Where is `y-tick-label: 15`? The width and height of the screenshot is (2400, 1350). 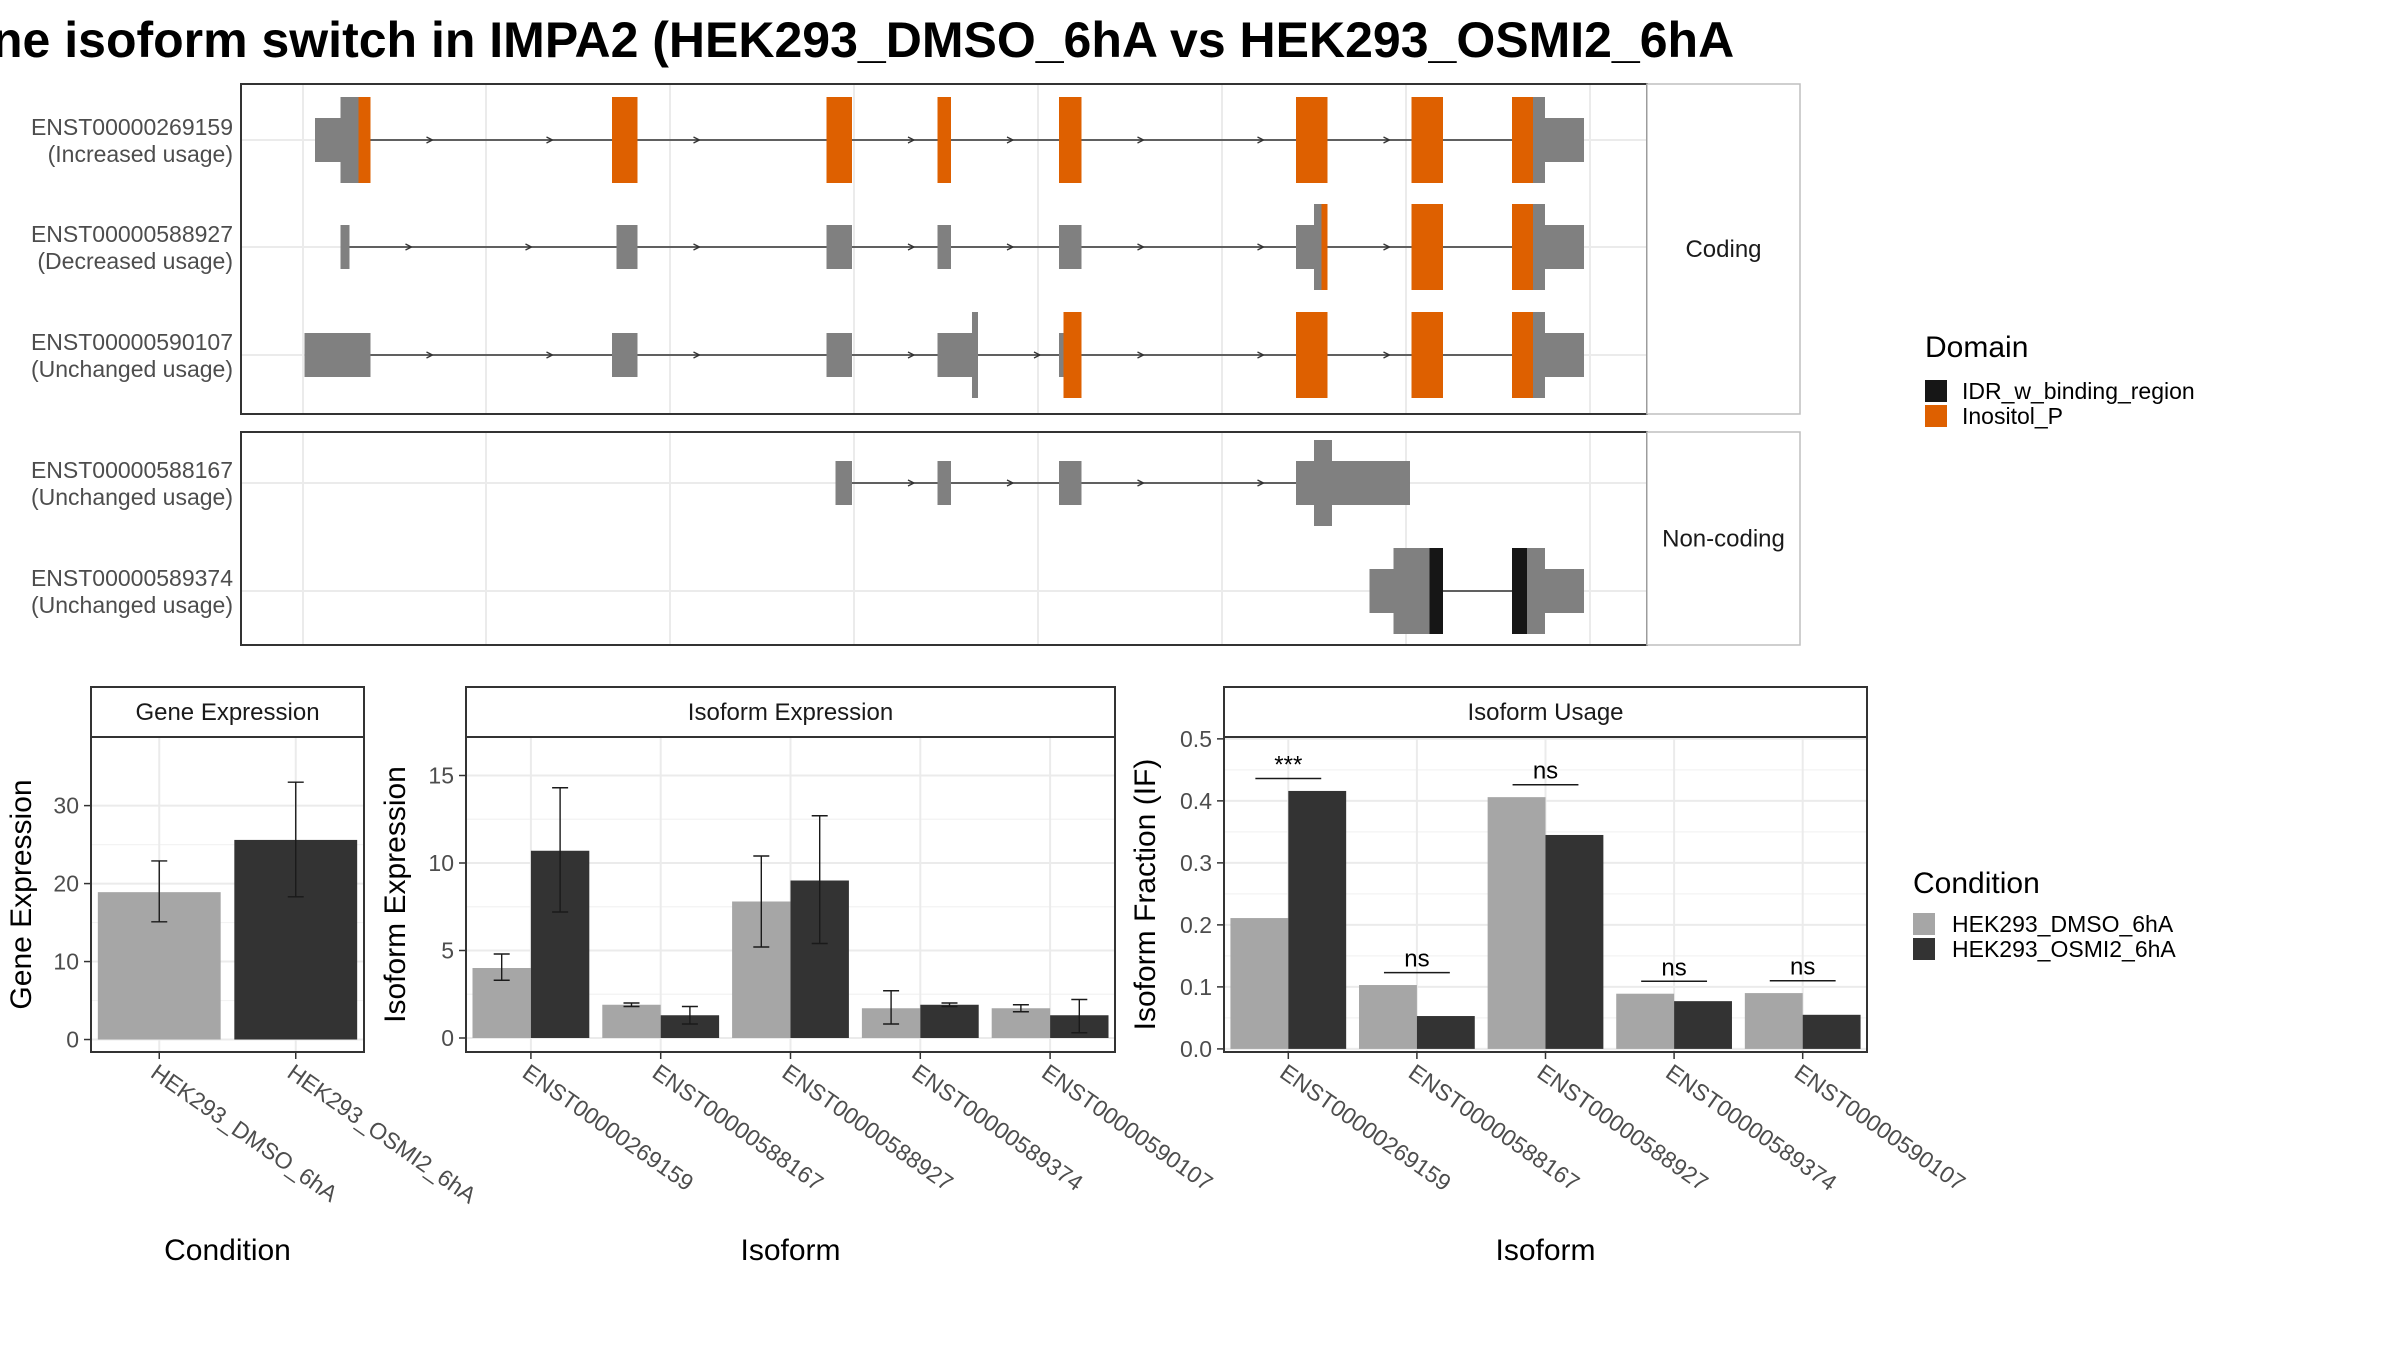
y-tick-label: 15 is located at coordinates (441, 776).